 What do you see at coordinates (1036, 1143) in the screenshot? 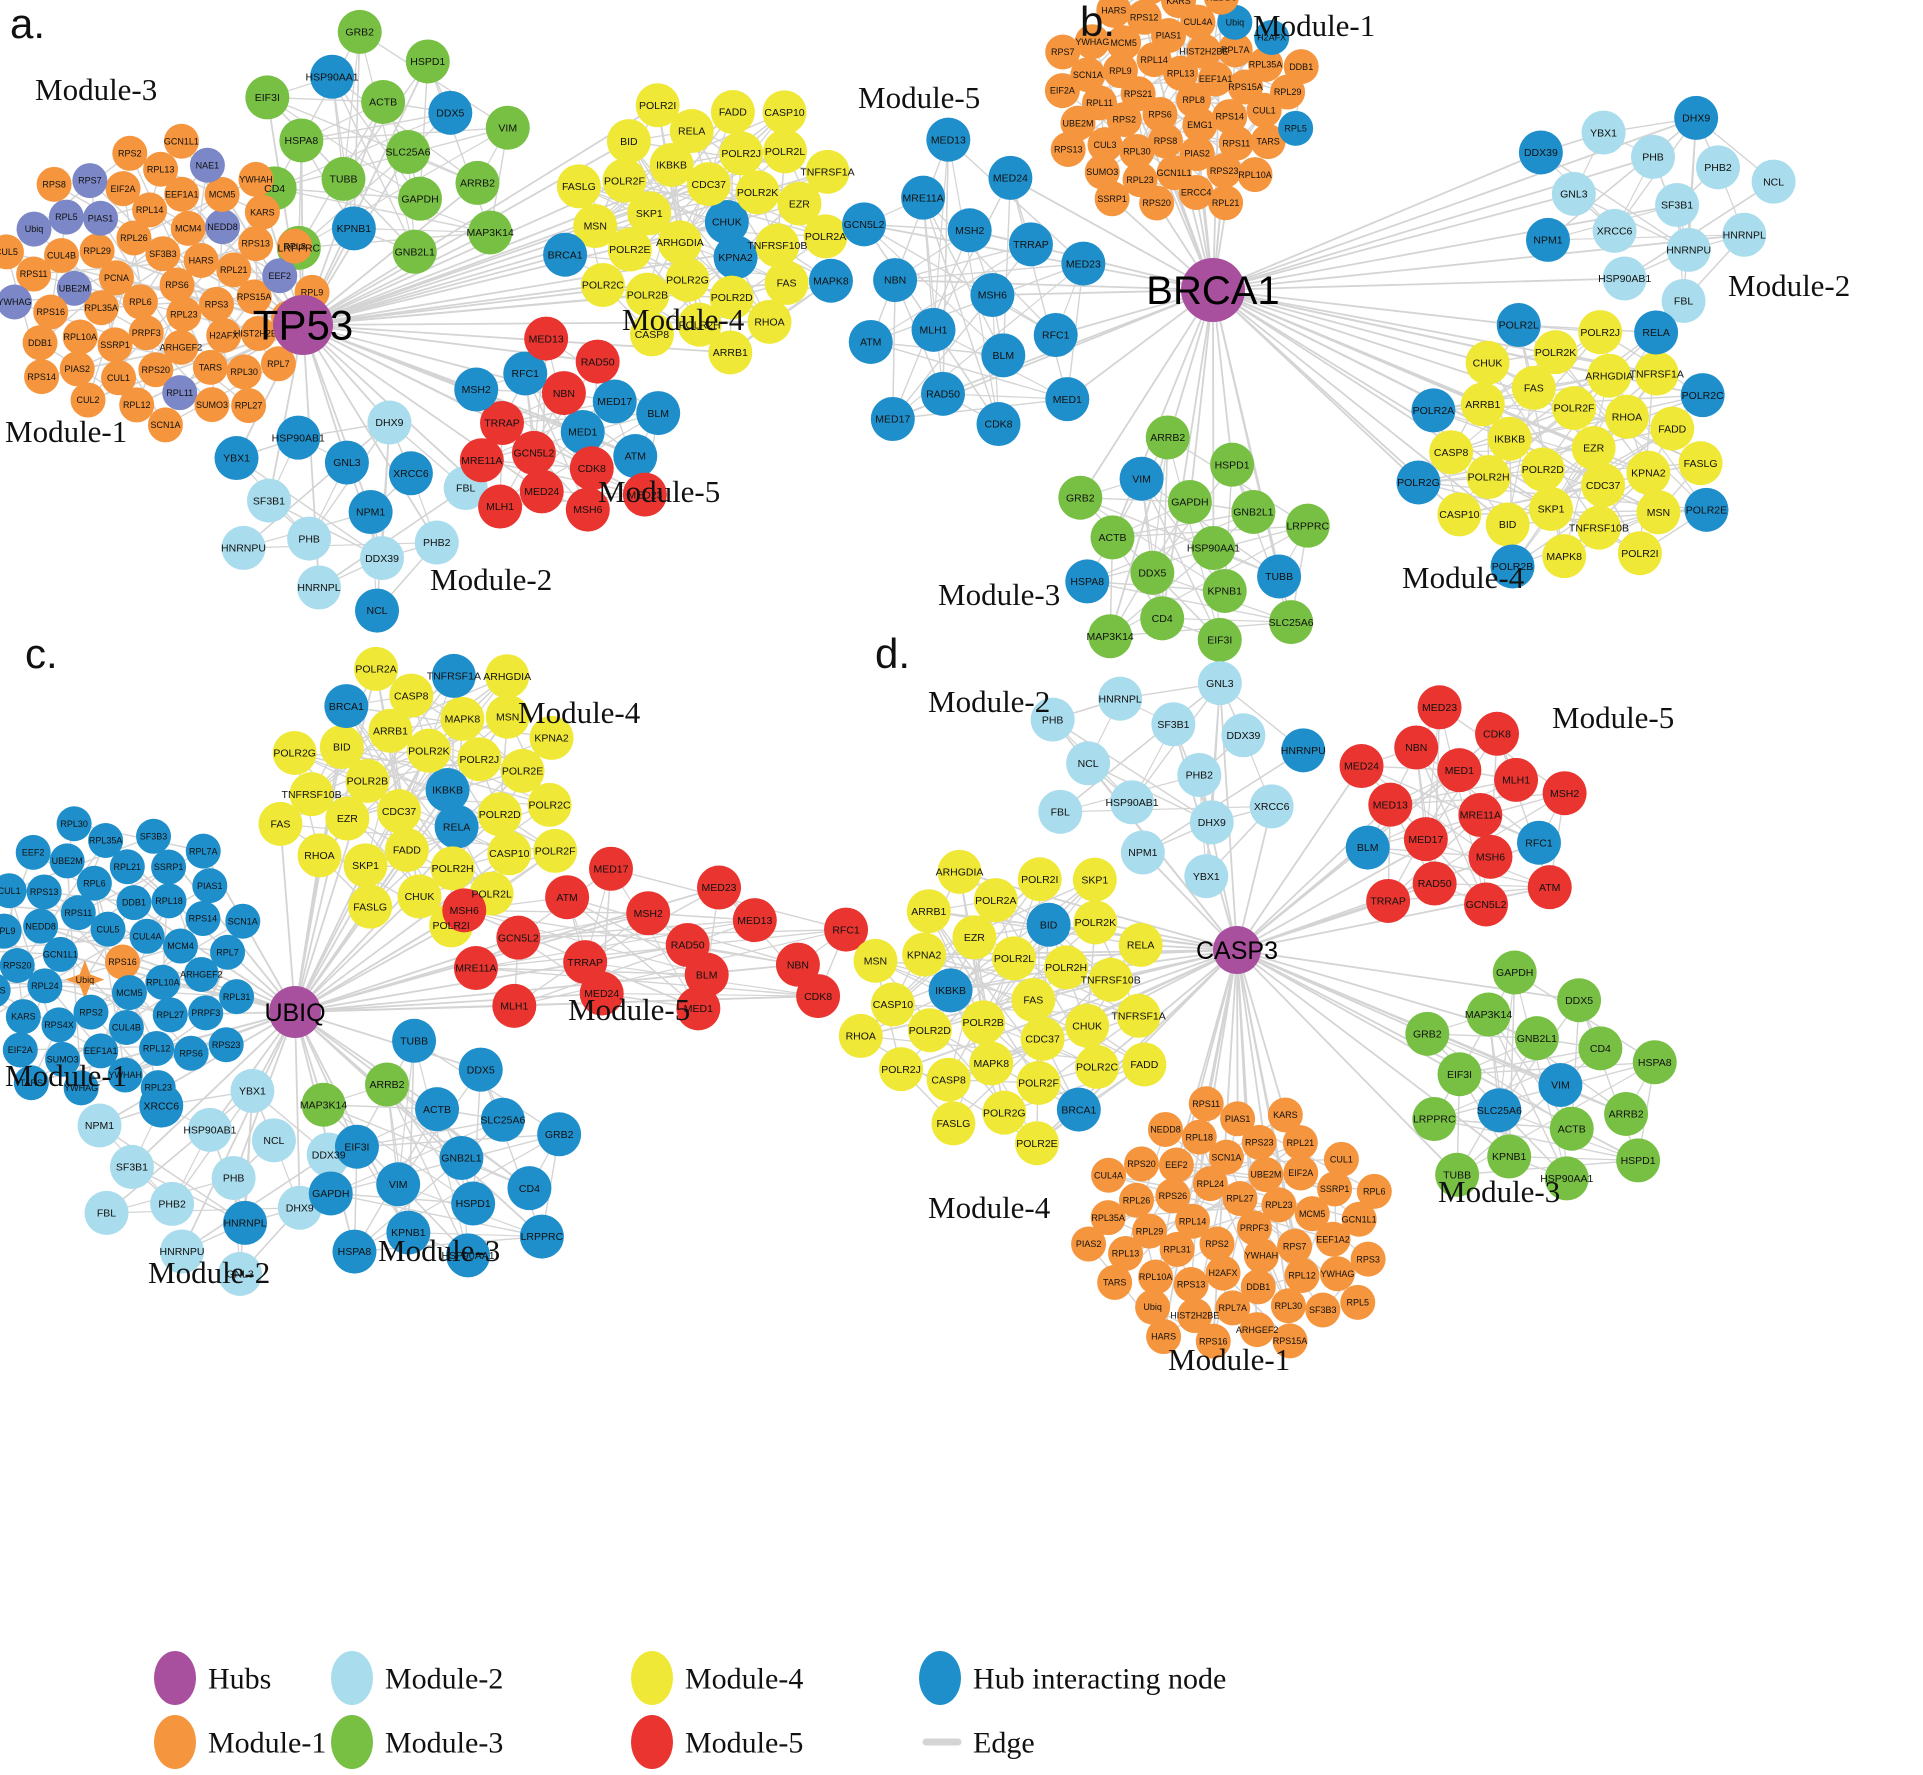
I see `node-polr2e` at bounding box center [1036, 1143].